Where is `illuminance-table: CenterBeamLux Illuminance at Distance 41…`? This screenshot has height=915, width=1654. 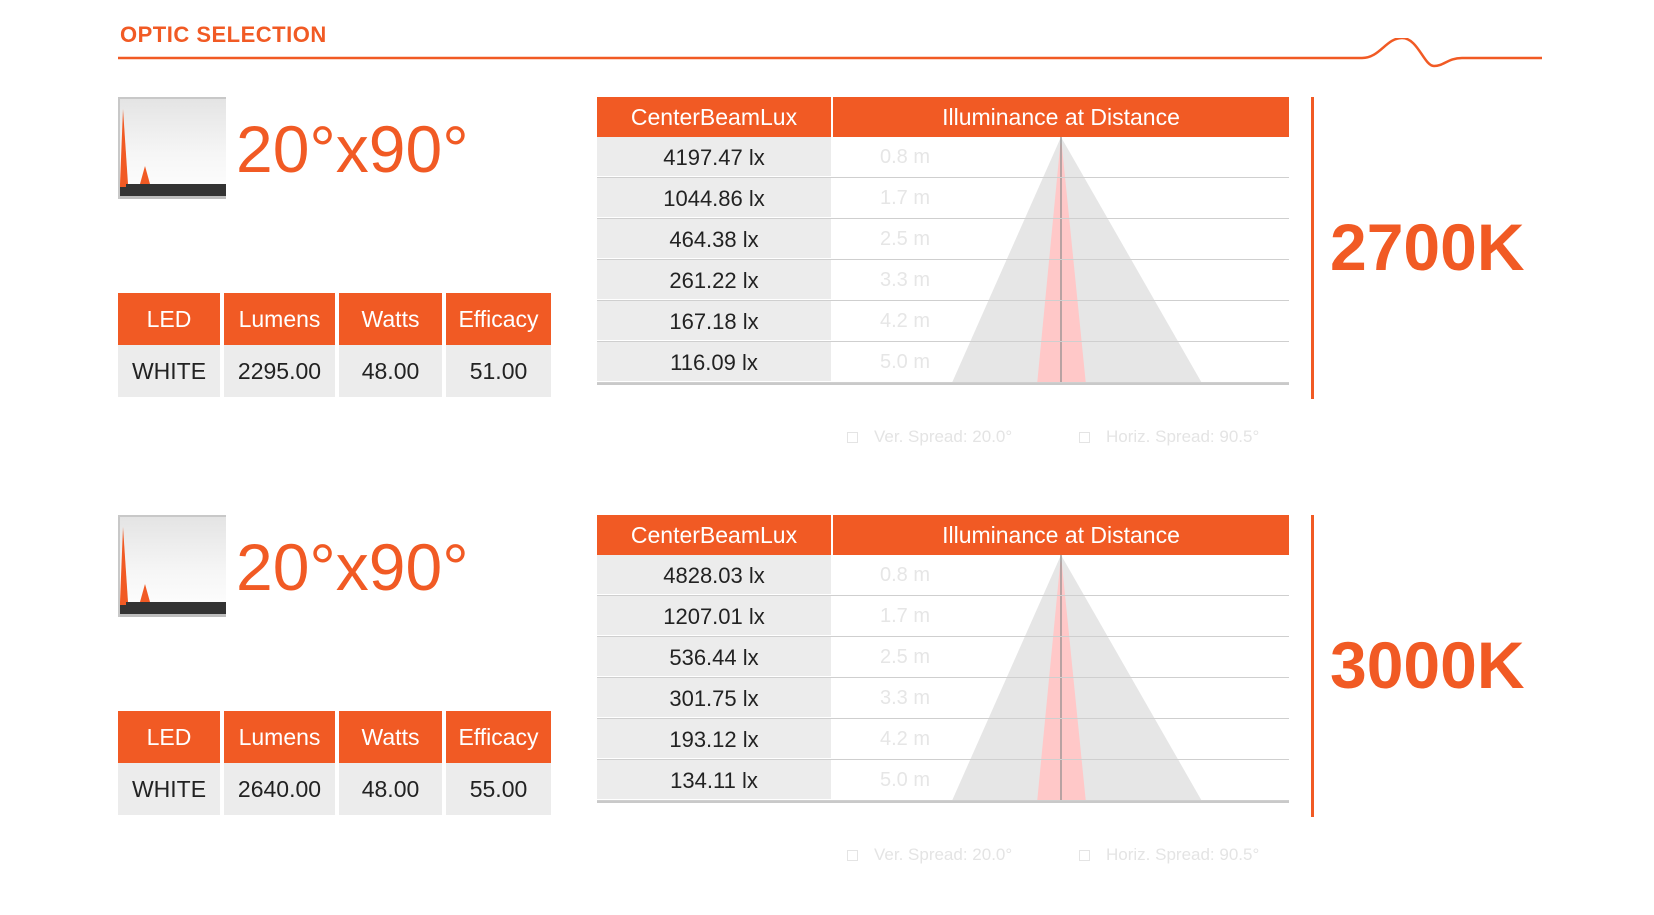 illuminance-table: CenterBeamLux Illuminance at Distance 41… is located at coordinates (943, 252).